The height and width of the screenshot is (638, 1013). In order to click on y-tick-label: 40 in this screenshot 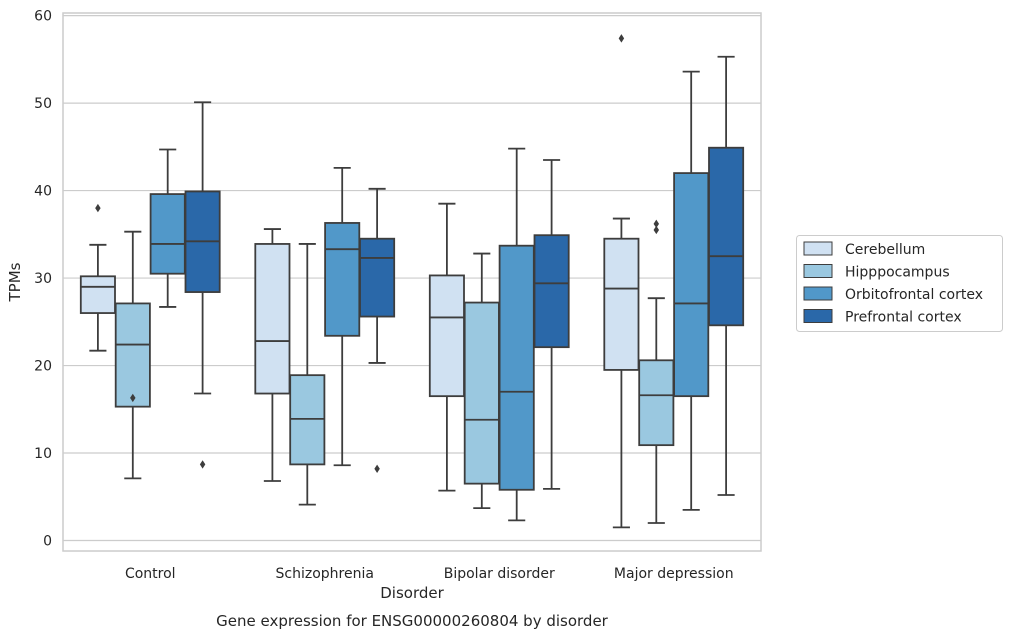, I will do `click(43, 192)`.